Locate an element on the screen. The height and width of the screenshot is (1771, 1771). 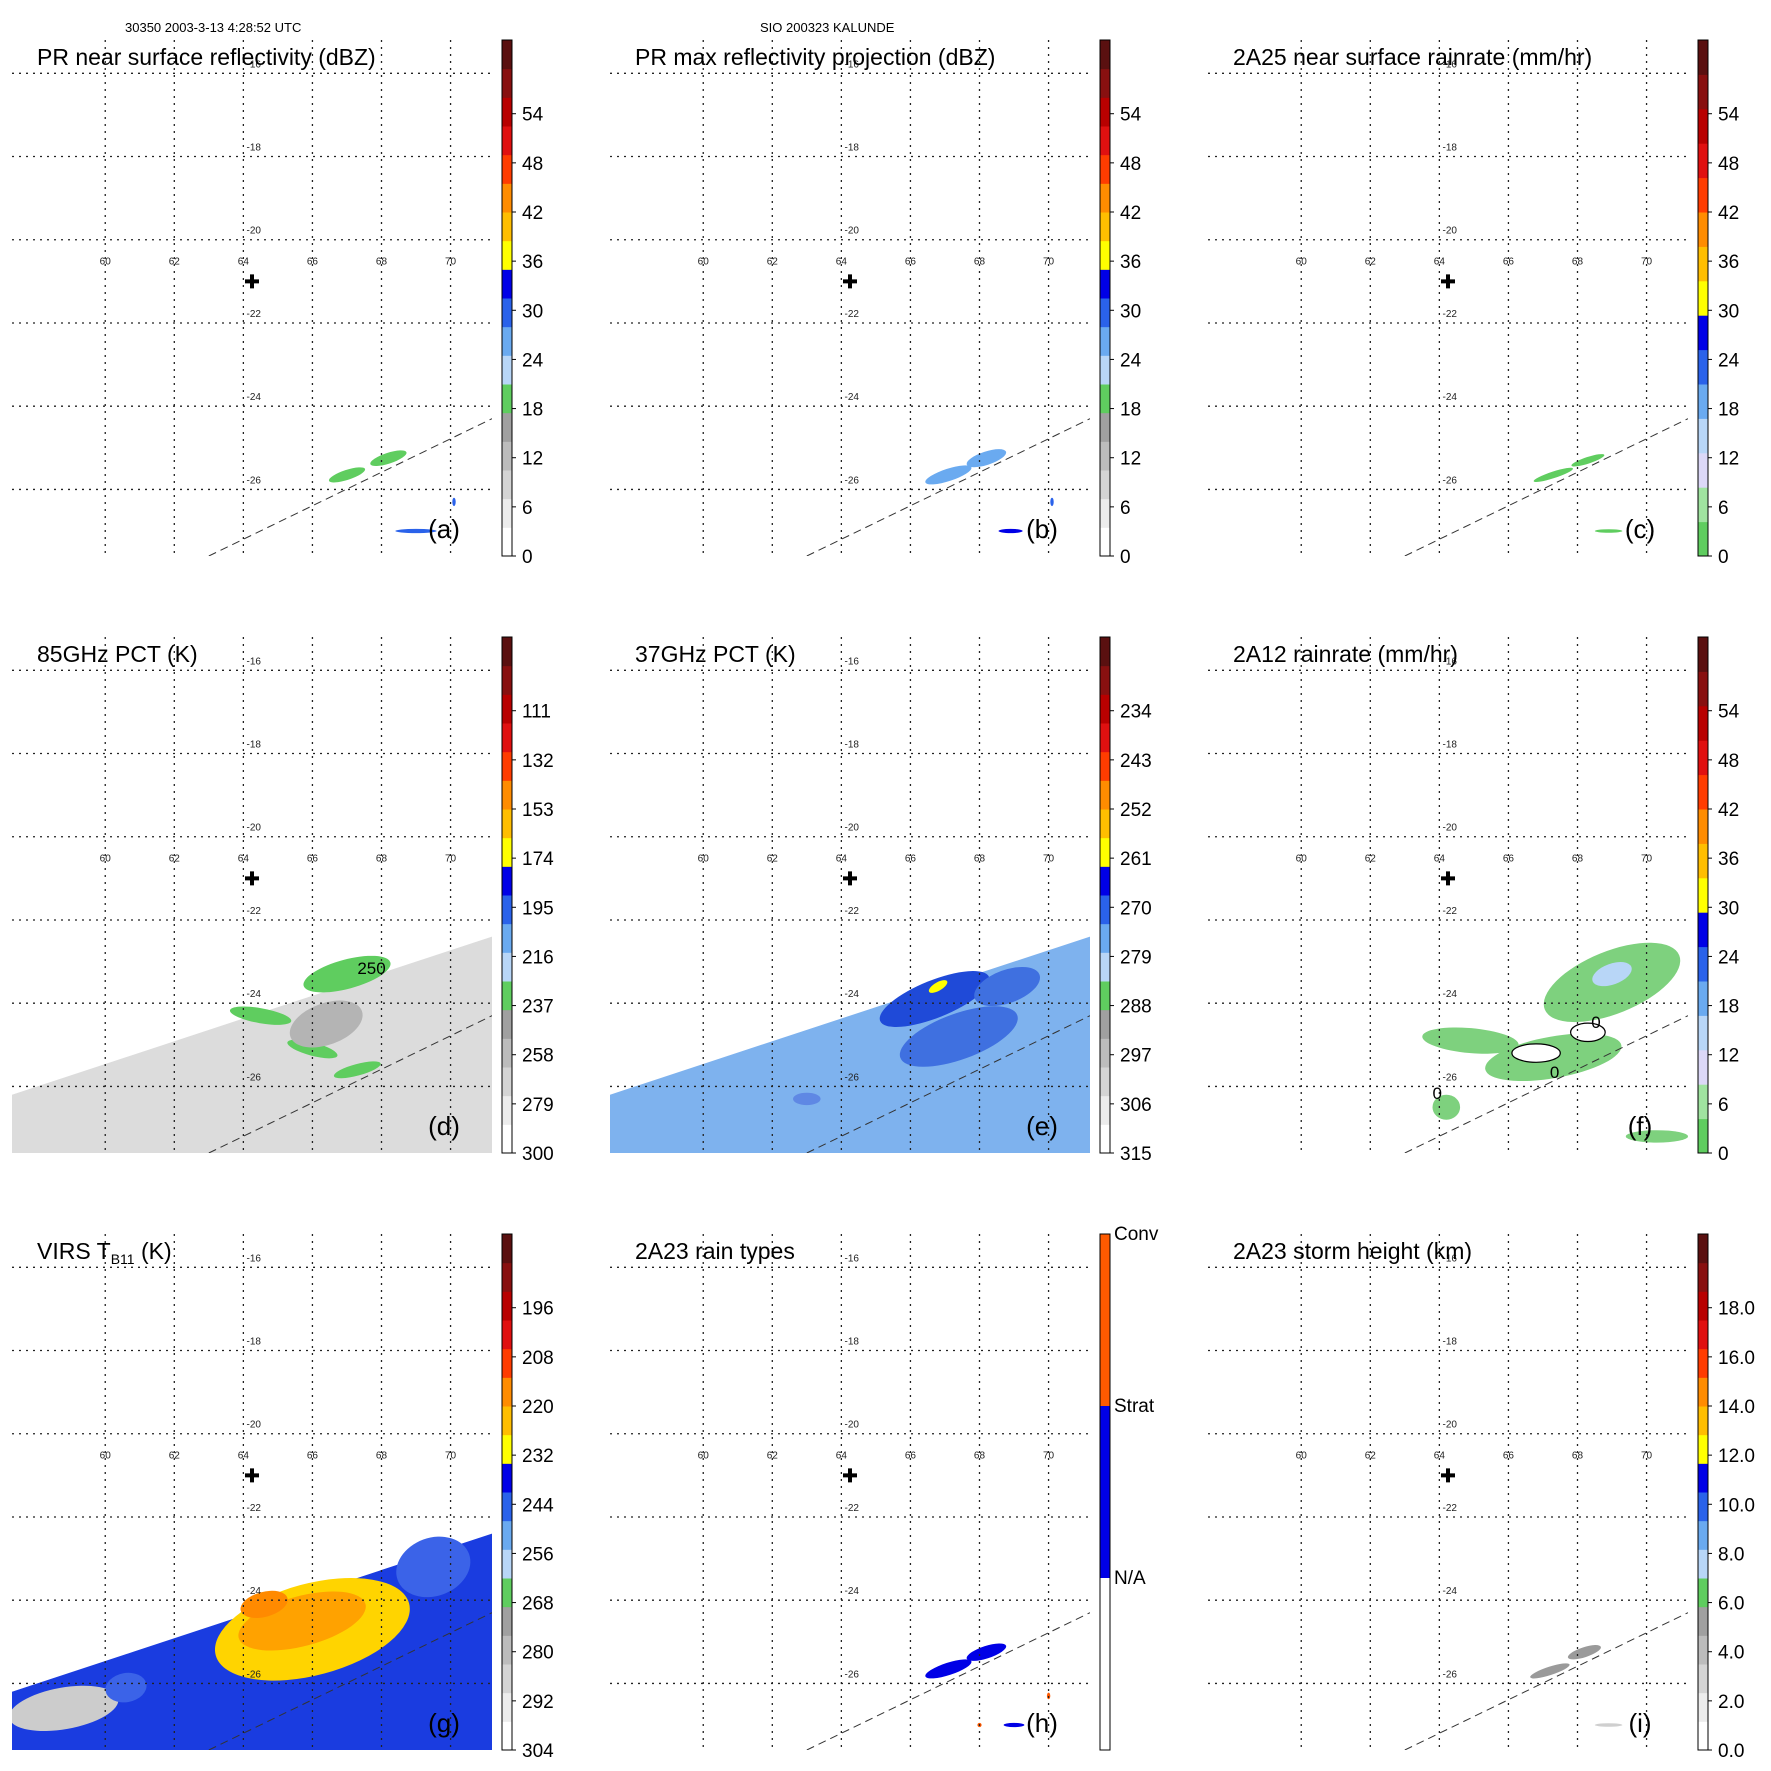
colorbar-tick-label: 36 is located at coordinates (1728, 859).